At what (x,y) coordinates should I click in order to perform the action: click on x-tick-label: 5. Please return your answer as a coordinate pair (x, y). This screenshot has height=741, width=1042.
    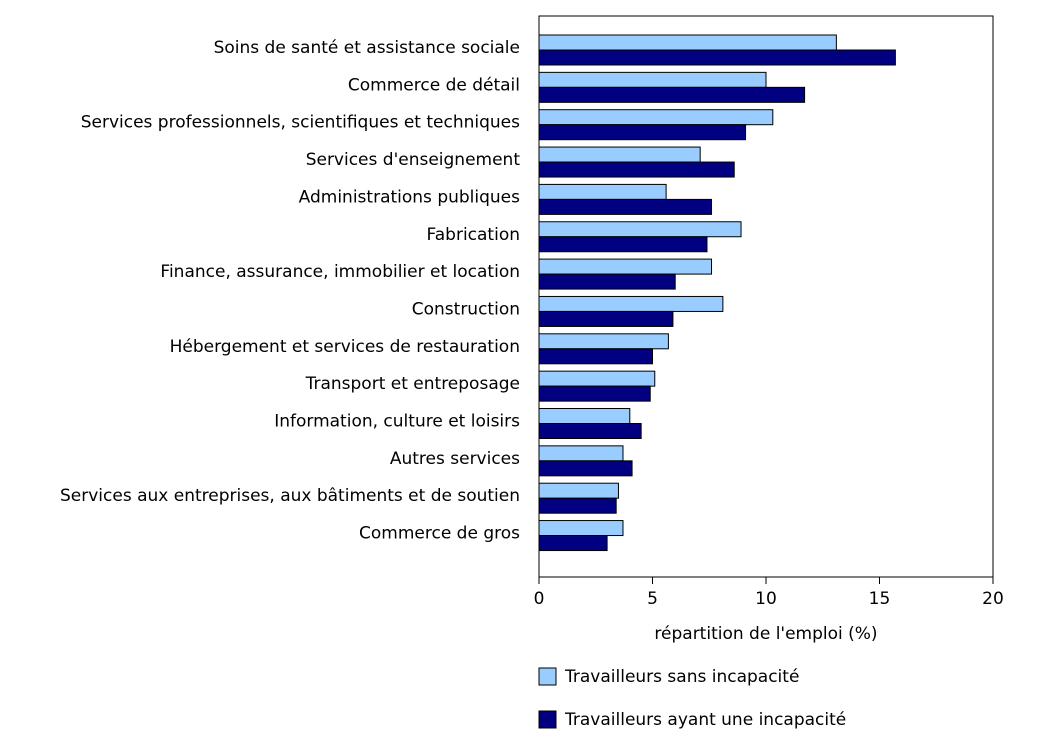
    Looking at the image, I should click on (652, 599).